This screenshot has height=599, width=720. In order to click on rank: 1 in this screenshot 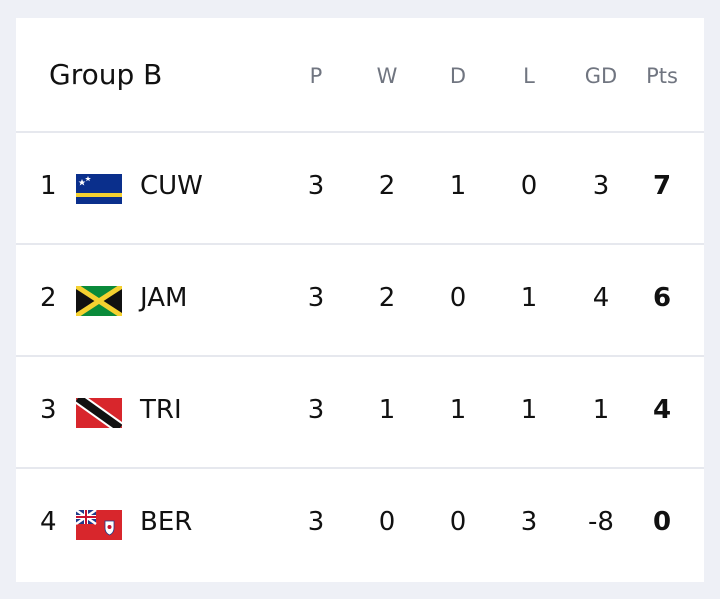, I will do `click(48, 186)`.